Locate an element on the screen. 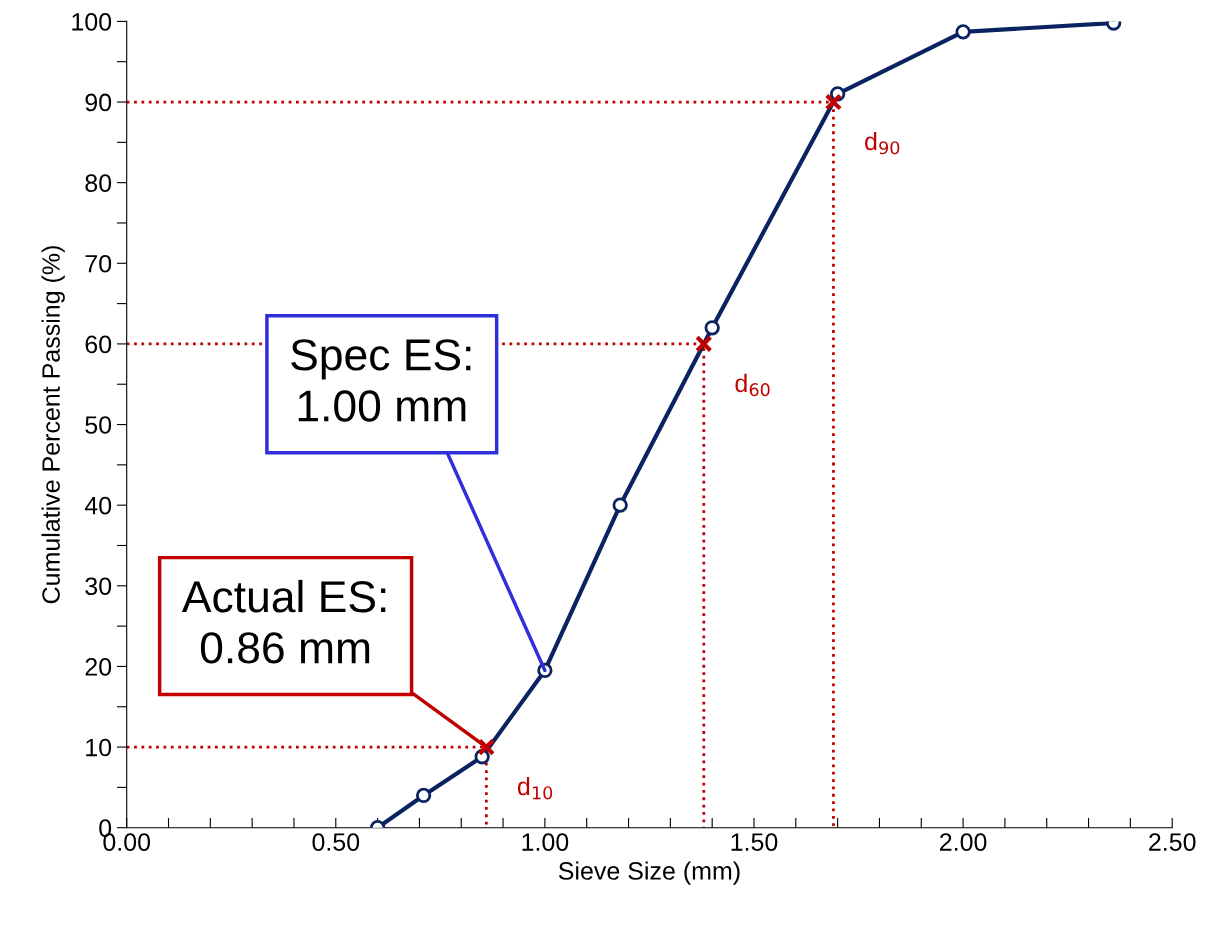 The width and height of the screenshot is (1230, 930). y-tick-label: 60 is located at coordinates (98, 344).